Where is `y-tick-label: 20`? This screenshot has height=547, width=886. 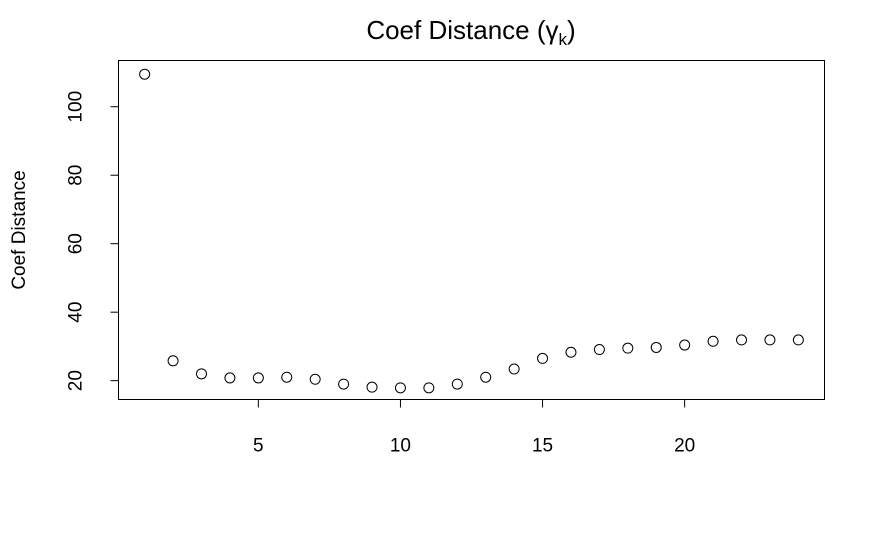
y-tick-label: 20 is located at coordinates (76, 380).